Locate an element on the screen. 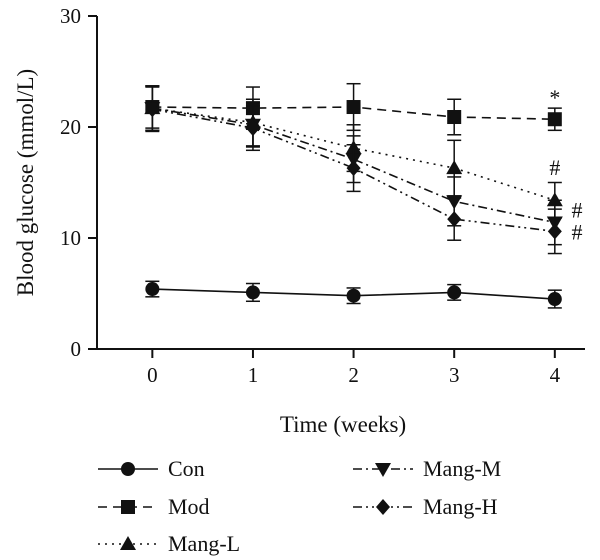 The image size is (600, 560). x-tick-label: 1 is located at coordinates (253, 375).